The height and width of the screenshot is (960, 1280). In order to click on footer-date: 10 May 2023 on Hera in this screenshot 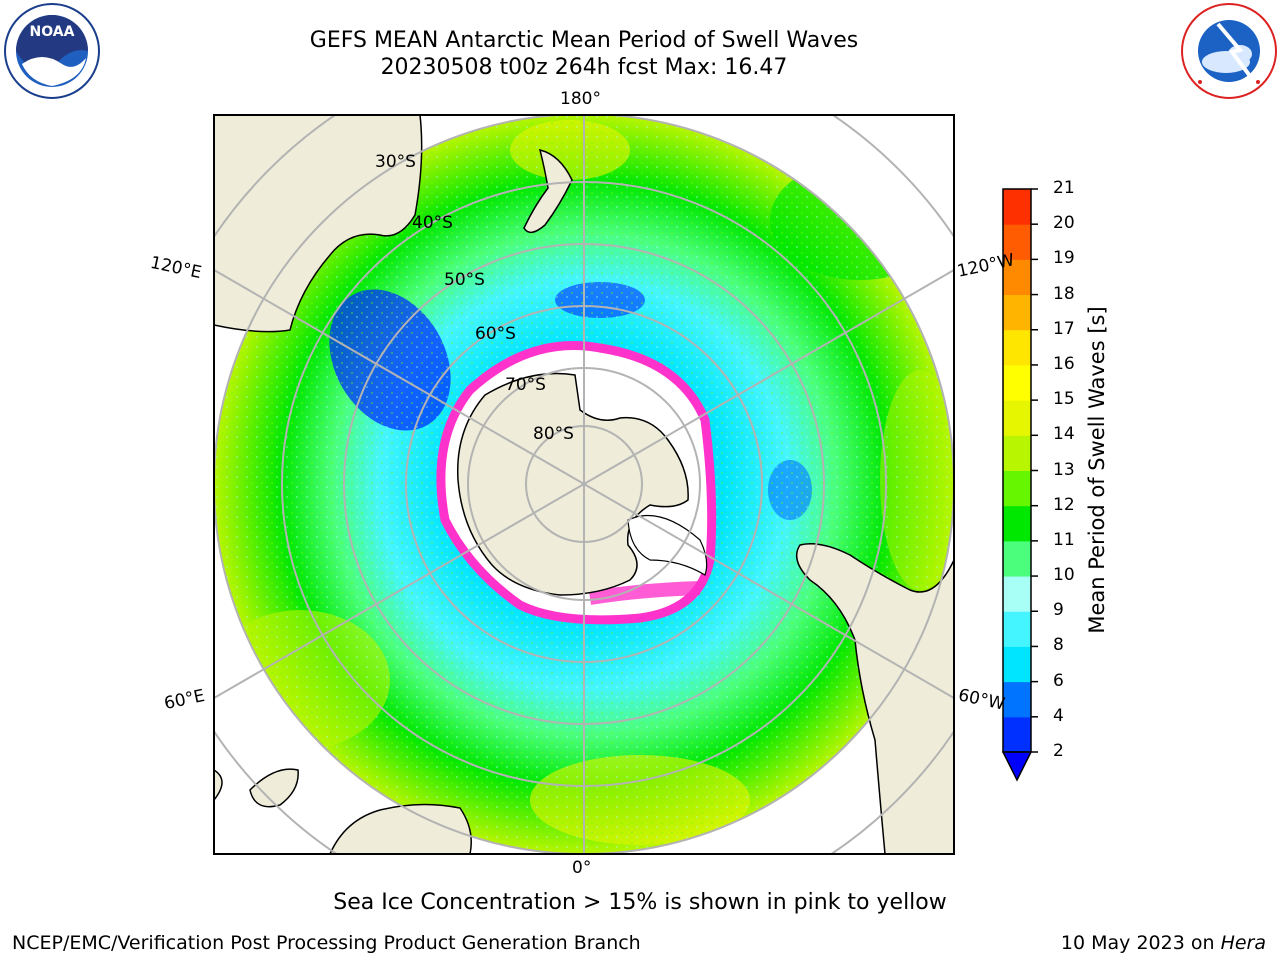, I will do `click(1163, 943)`.